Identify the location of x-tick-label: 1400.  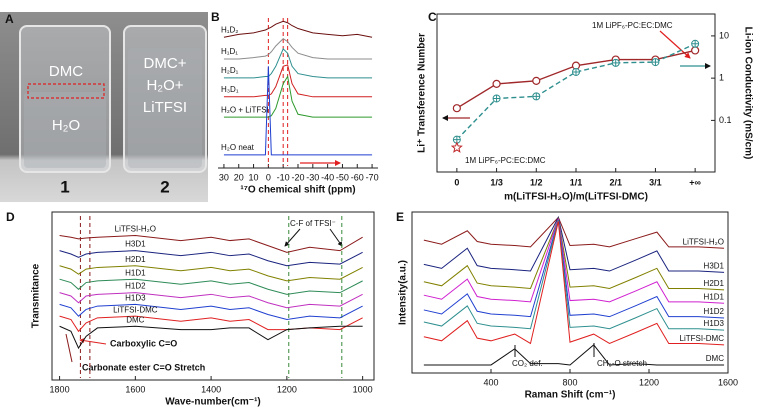
(211, 389).